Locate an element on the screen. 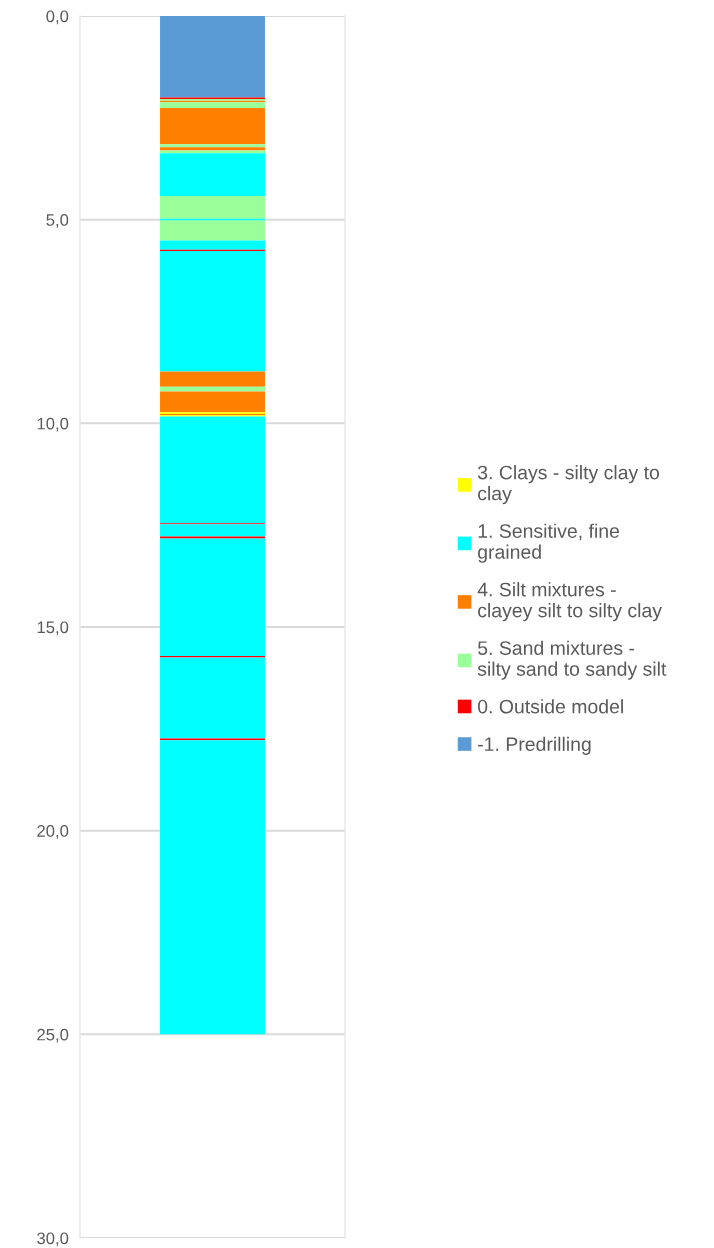 The height and width of the screenshot is (1248, 714). y-tick-label: 5,0 is located at coordinates (57, 221).